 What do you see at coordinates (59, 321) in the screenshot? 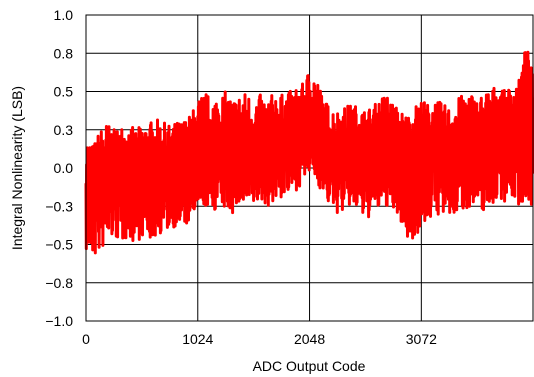
I see `y-tick-label: −1.0` at bounding box center [59, 321].